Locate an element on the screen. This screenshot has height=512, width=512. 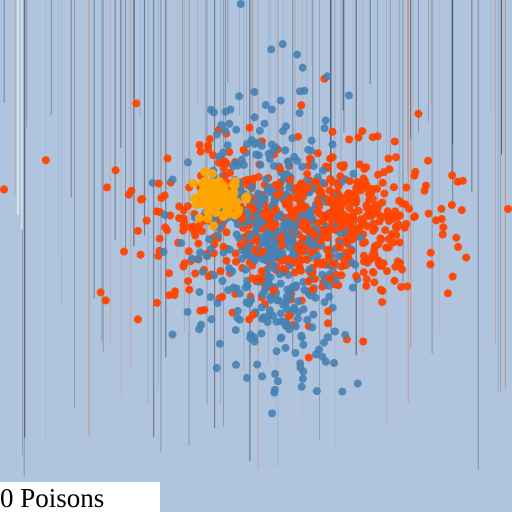
gold-agent is located at coordinates (233, 200).